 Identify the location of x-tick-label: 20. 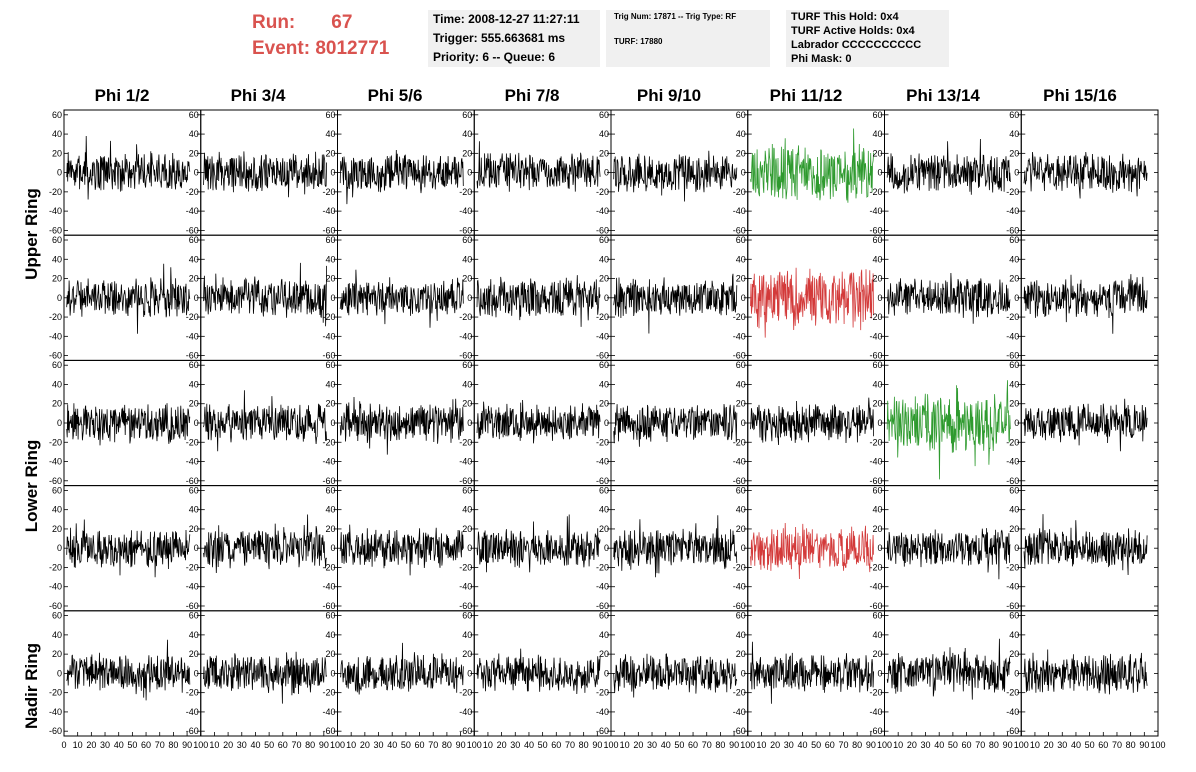
(365, 745).